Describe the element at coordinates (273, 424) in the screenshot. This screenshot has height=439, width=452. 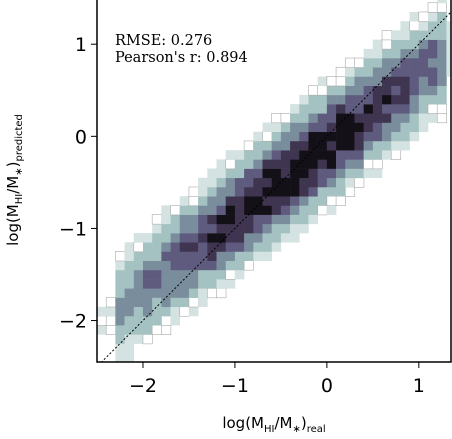
I see `x-axis-label: log(MHI/M∗)real` at that location.